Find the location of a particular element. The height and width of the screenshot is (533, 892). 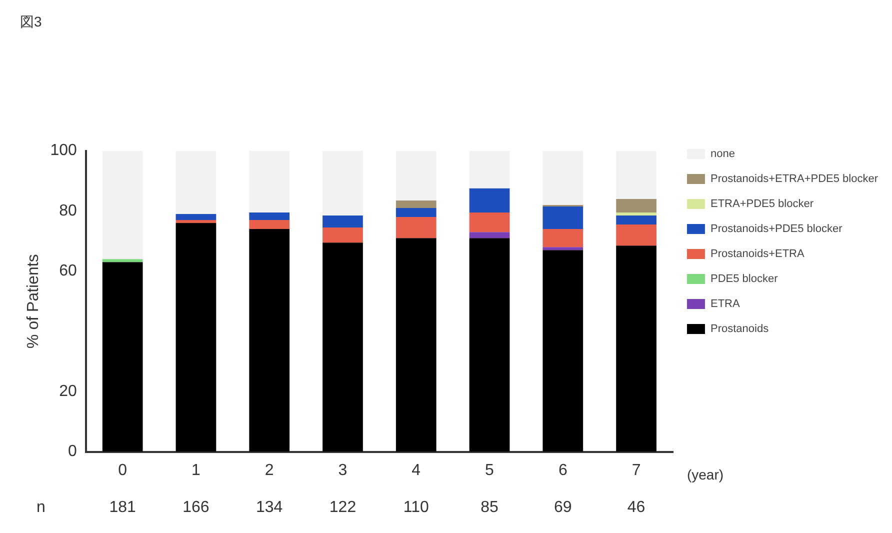

y-tick-label: 80 is located at coordinates (68, 211).